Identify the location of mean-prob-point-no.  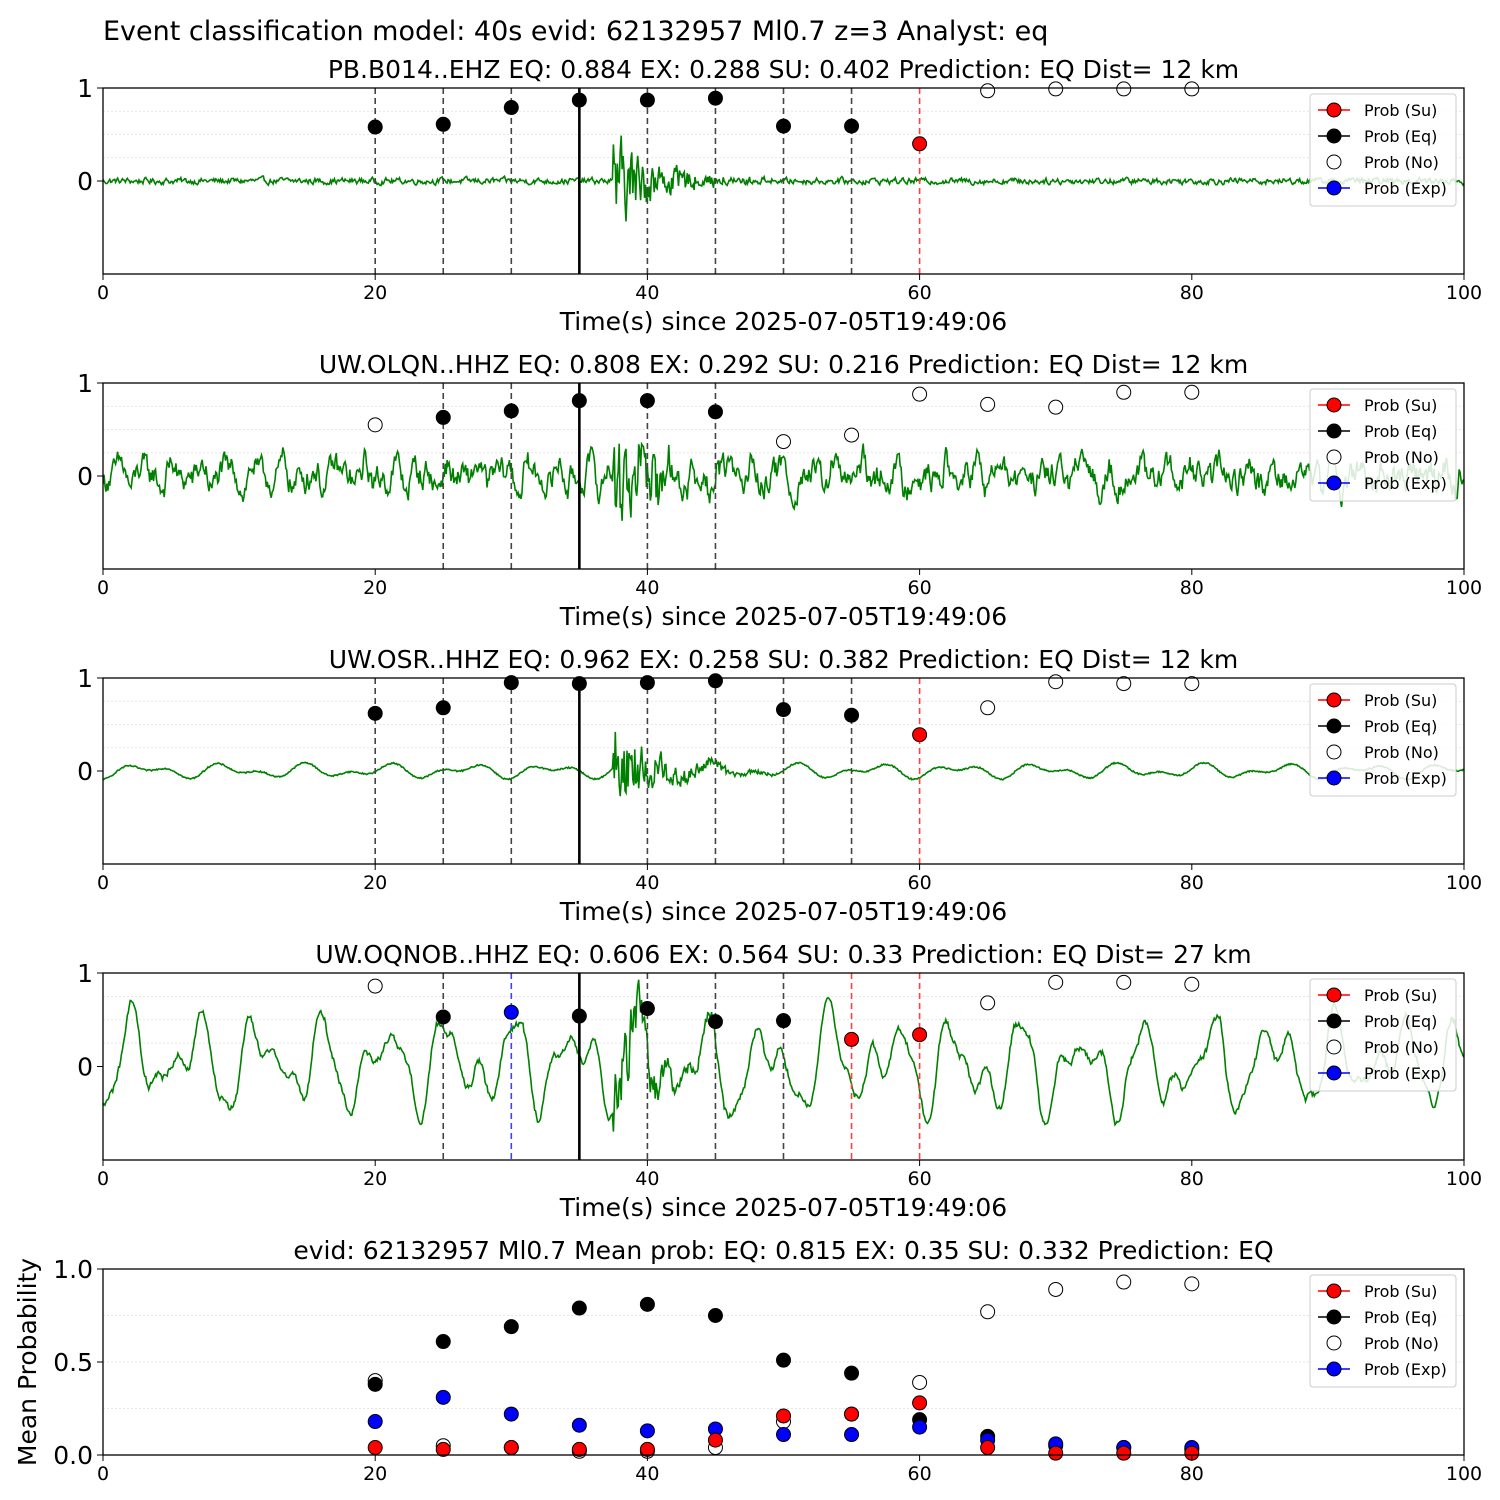
(1192, 1284).